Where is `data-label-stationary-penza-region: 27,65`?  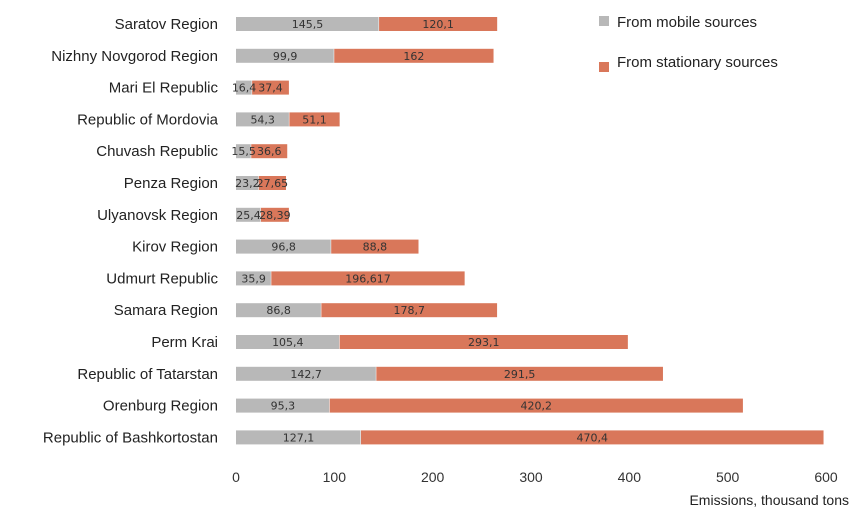
data-label-stationary-penza-region: 27,65 is located at coordinates (273, 183).